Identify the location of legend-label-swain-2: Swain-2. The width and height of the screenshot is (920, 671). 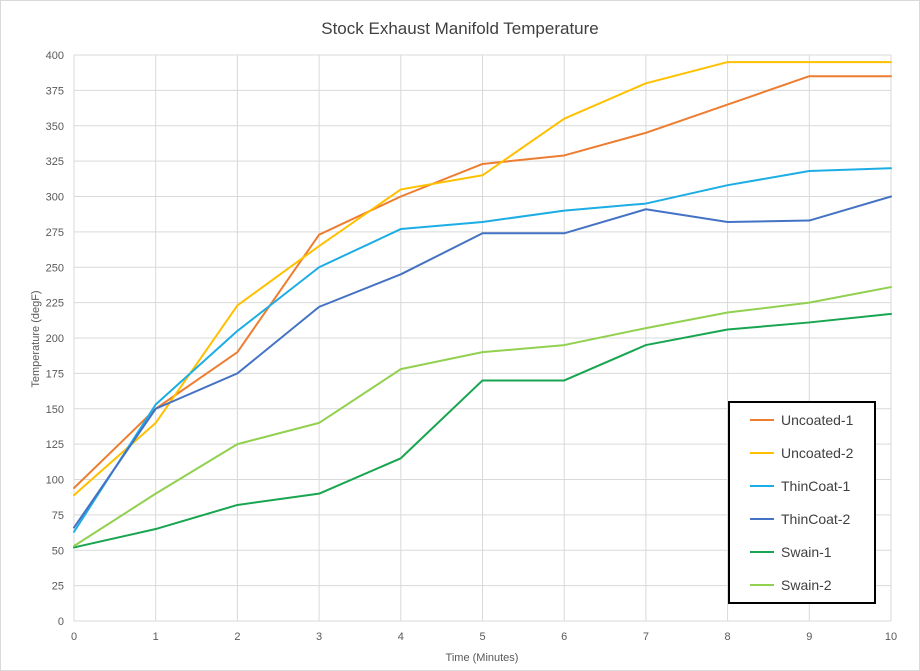
(806, 585).